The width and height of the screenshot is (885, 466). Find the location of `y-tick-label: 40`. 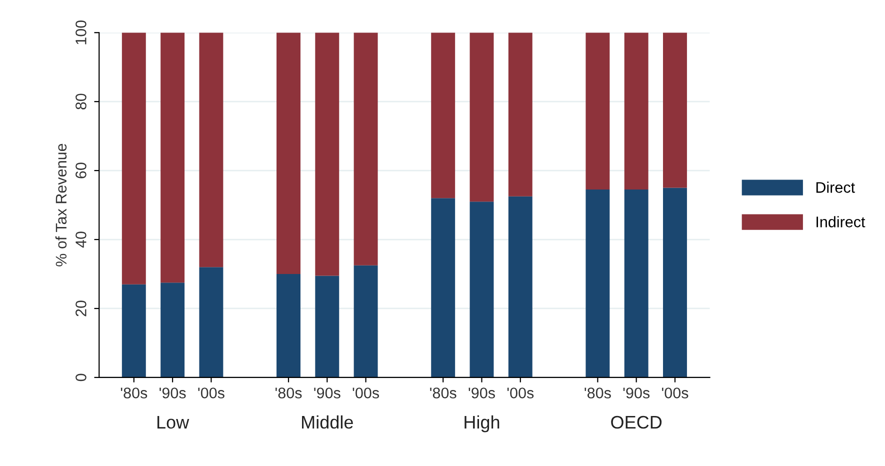

y-tick-label: 40 is located at coordinates (81, 240).